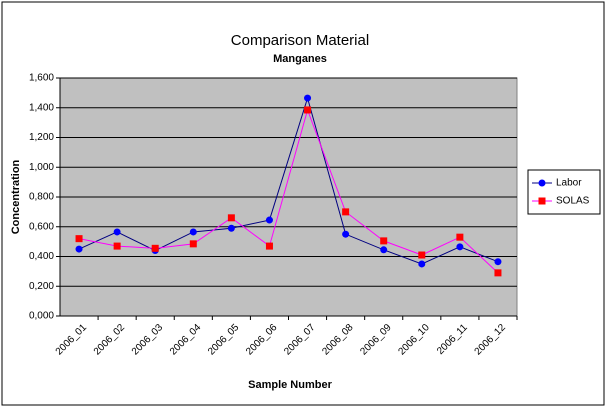 This screenshot has width=607, height=408. I want to click on y-tick-label: 0,200, so click(41, 286).